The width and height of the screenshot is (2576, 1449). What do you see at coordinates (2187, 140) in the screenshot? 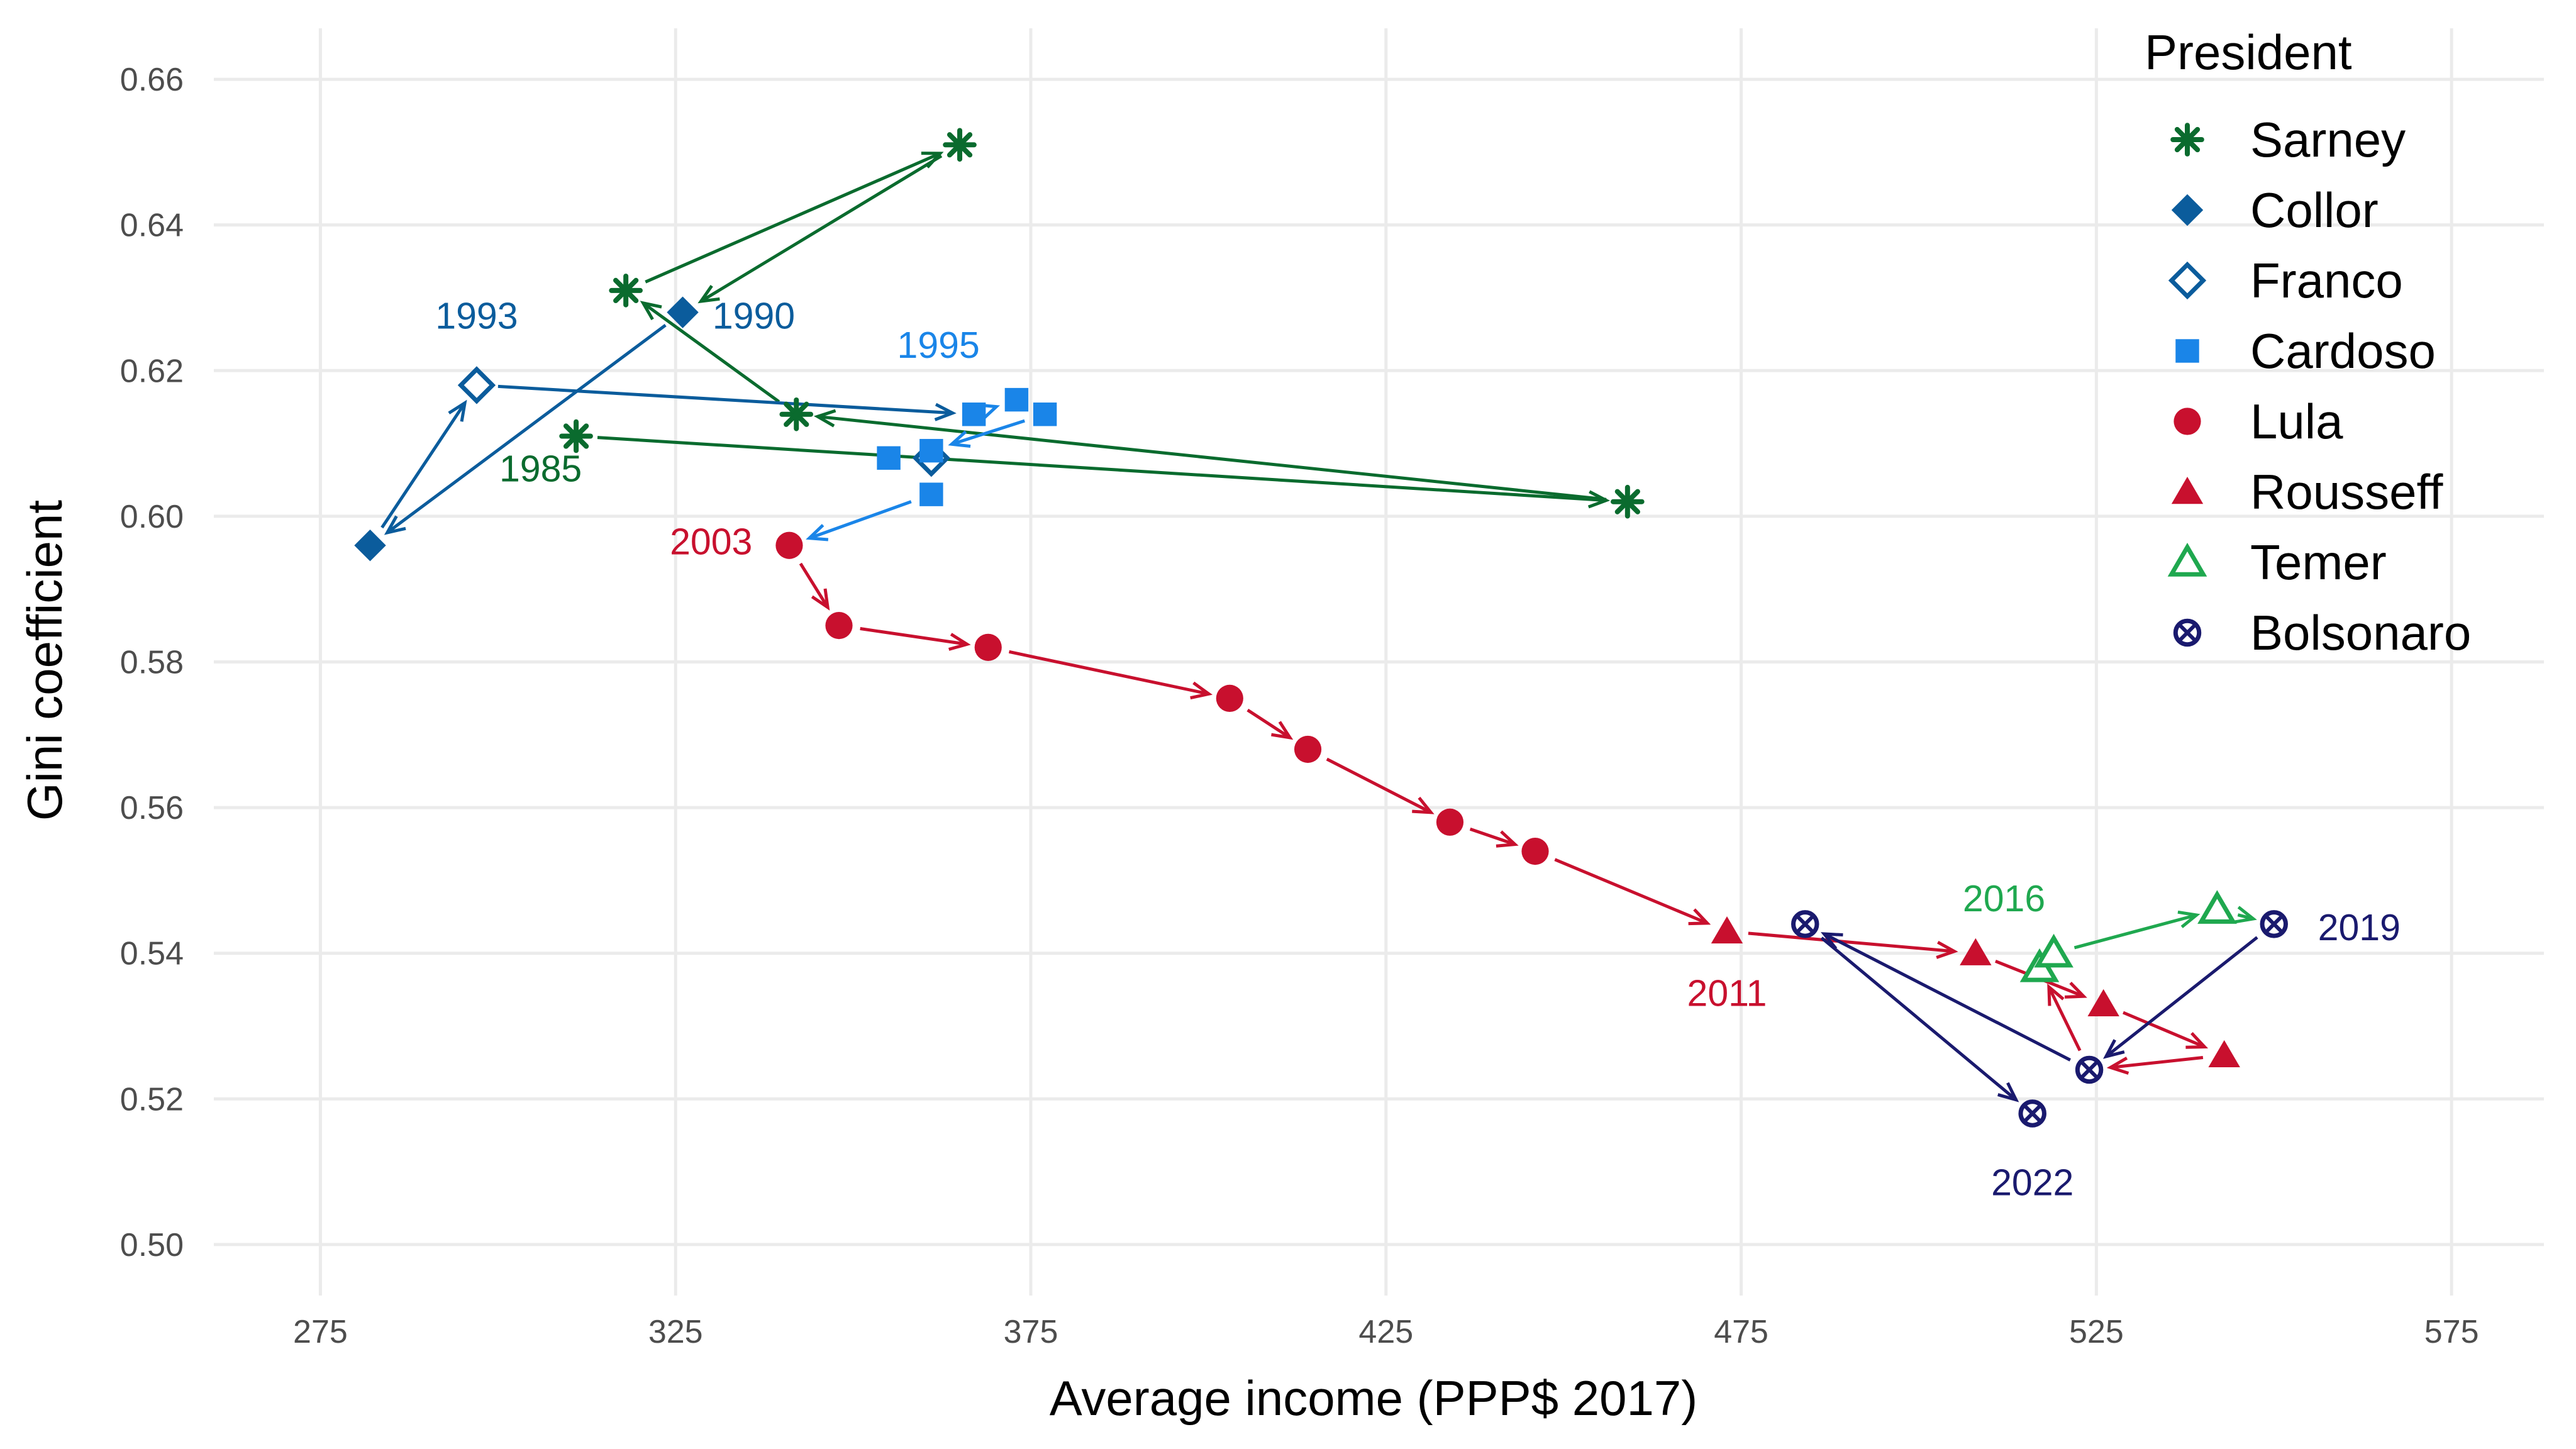
I see `legend-key-sarney` at bounding box center [2187, 140].